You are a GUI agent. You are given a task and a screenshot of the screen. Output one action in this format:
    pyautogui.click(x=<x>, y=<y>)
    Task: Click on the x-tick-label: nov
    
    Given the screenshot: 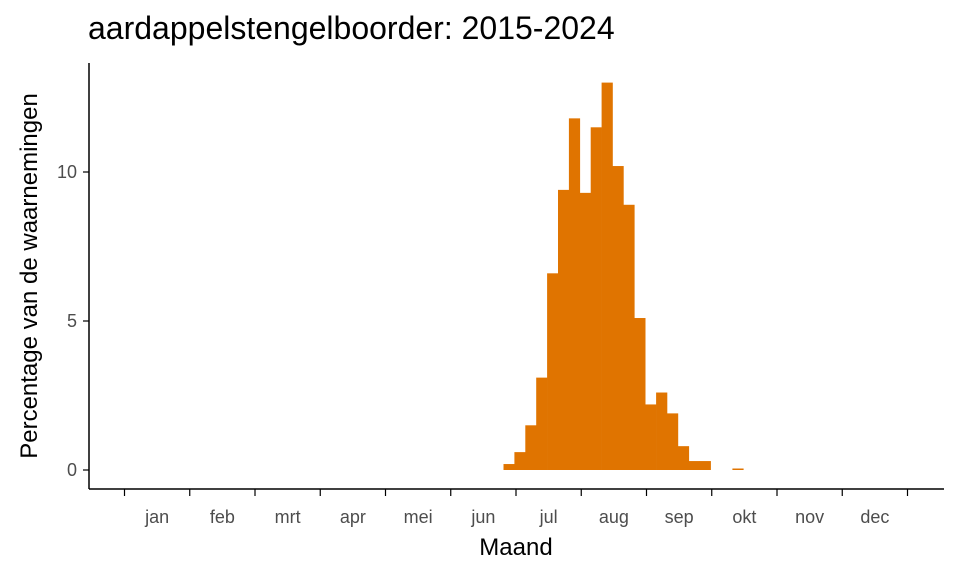 What is the action you would take?
    pyautogui.click(x=809, y=517)
    